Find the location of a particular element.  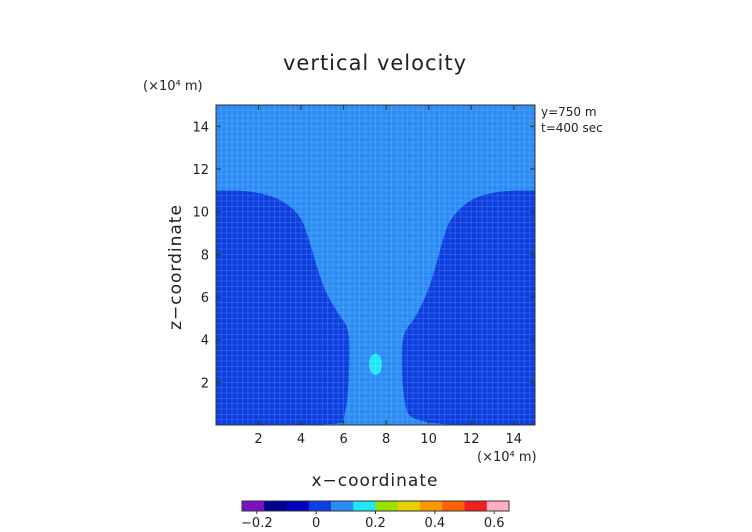

y-tick-label: 6 is located at coordinates (205, 298).